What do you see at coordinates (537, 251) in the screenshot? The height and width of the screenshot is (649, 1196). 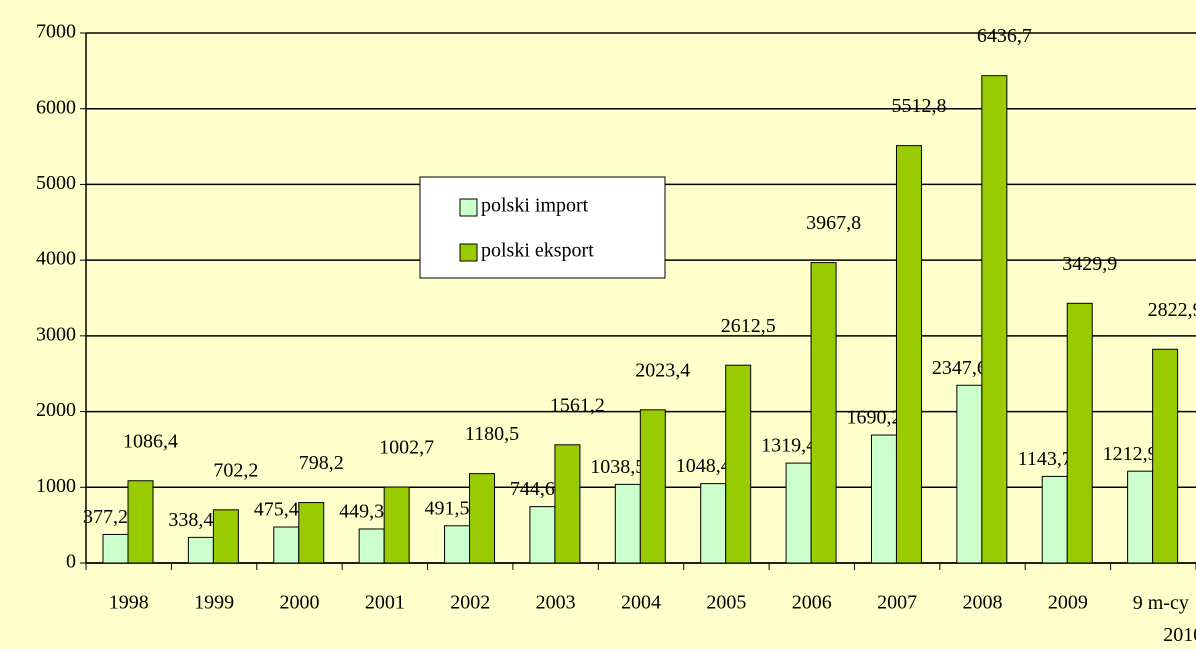 I see `legend-label: polski eksport` at bounding box center [537, 251].